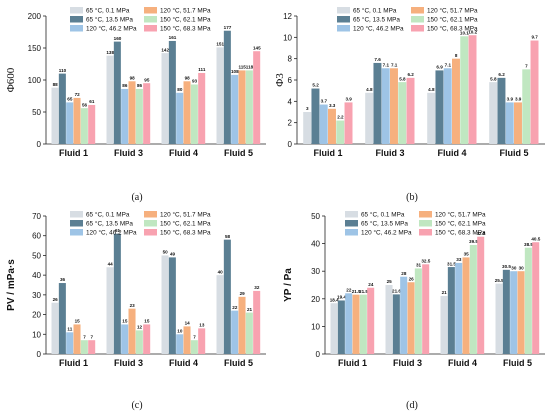  Describe the element at coordinates (290, 101) in the screenshot. I see `y-tick-label: 4` at that location.